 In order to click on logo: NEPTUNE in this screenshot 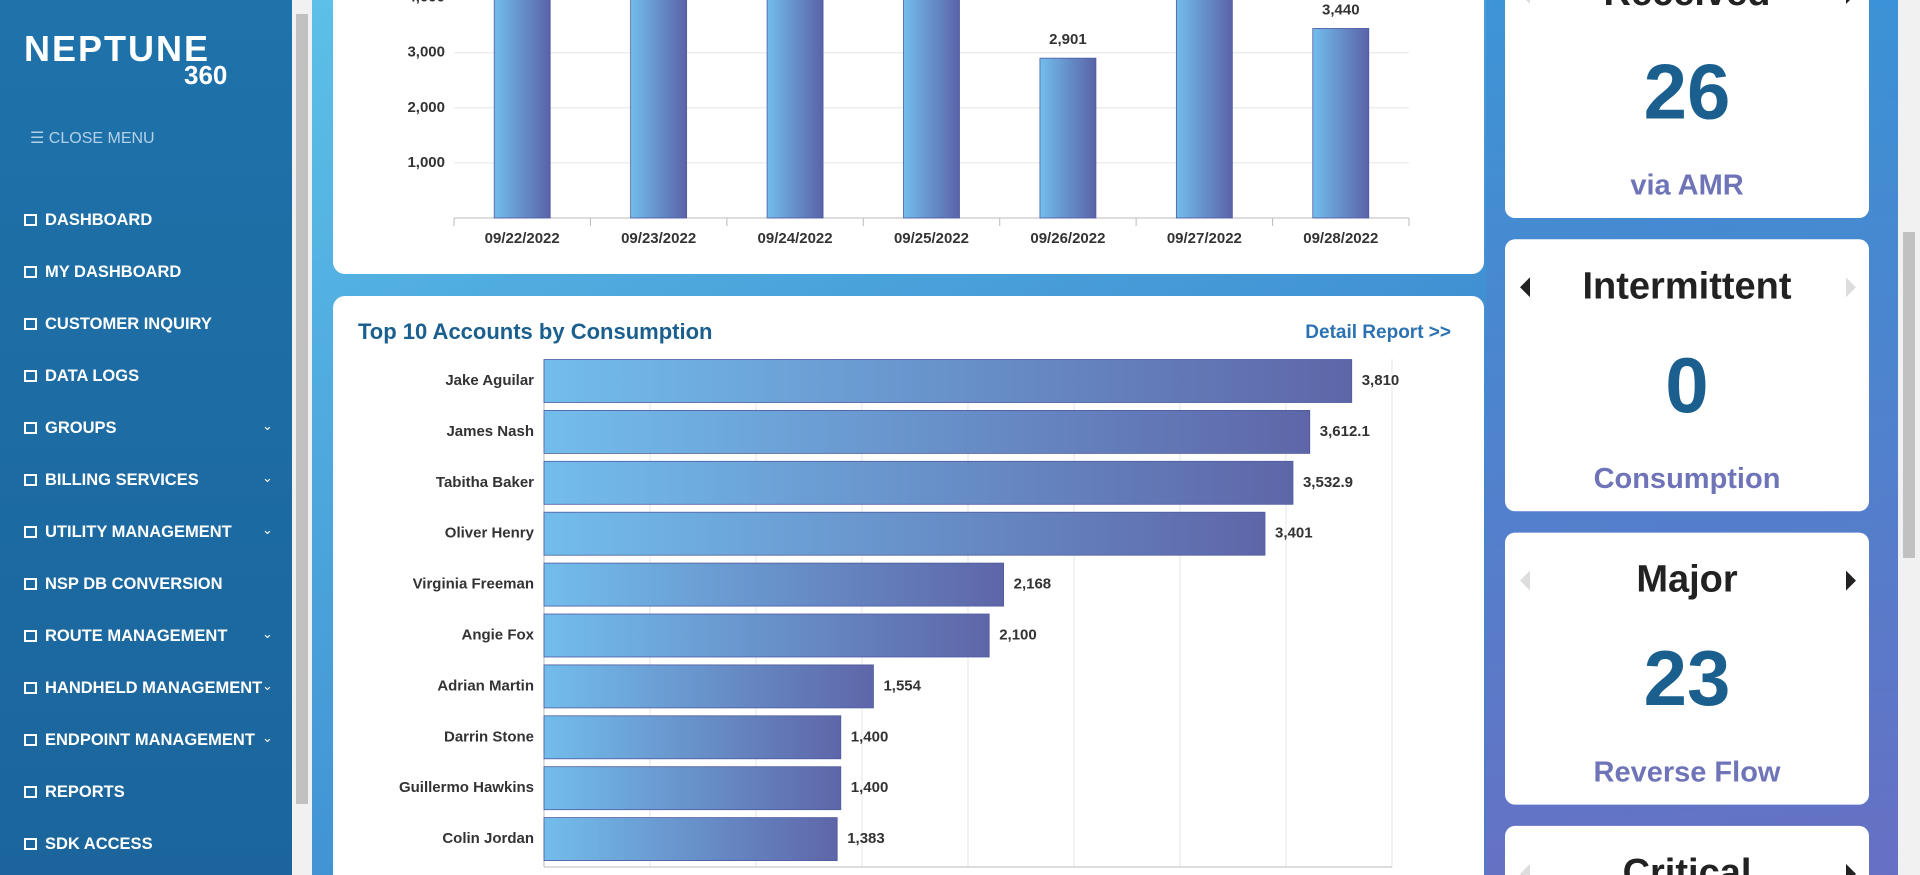, I will do `click(117, 48)`.